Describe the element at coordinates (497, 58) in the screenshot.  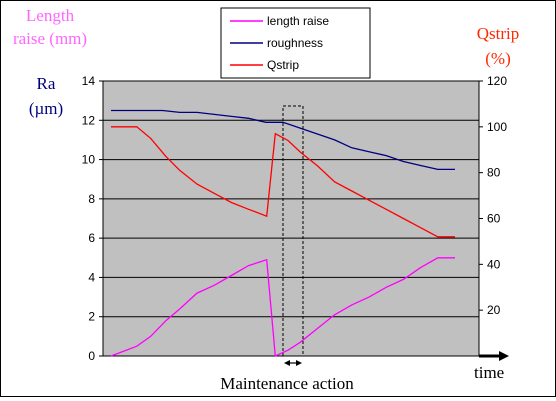
I see `right-axis-title-line2: (%)` at that location.